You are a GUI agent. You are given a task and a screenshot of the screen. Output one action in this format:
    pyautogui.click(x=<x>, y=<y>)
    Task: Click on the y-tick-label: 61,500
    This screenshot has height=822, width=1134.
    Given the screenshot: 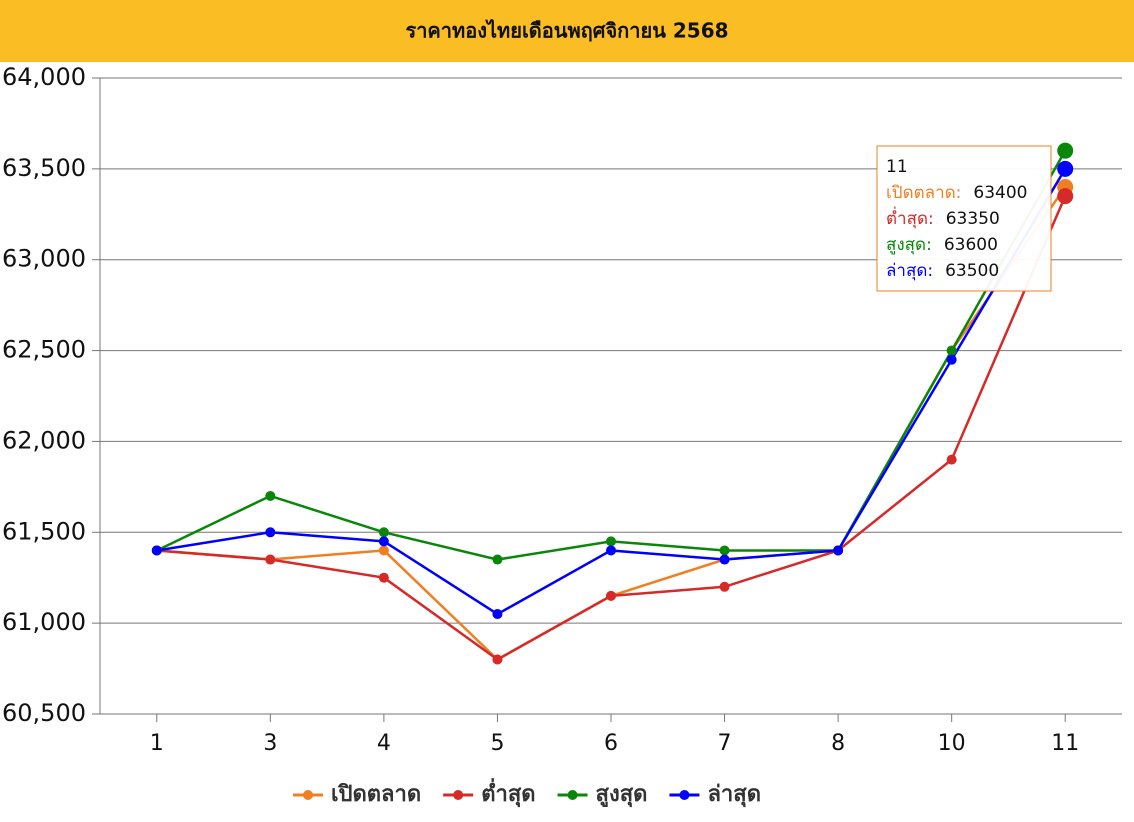 What is the action you would take?
    pyautogui.click(x=44, y=531)
    